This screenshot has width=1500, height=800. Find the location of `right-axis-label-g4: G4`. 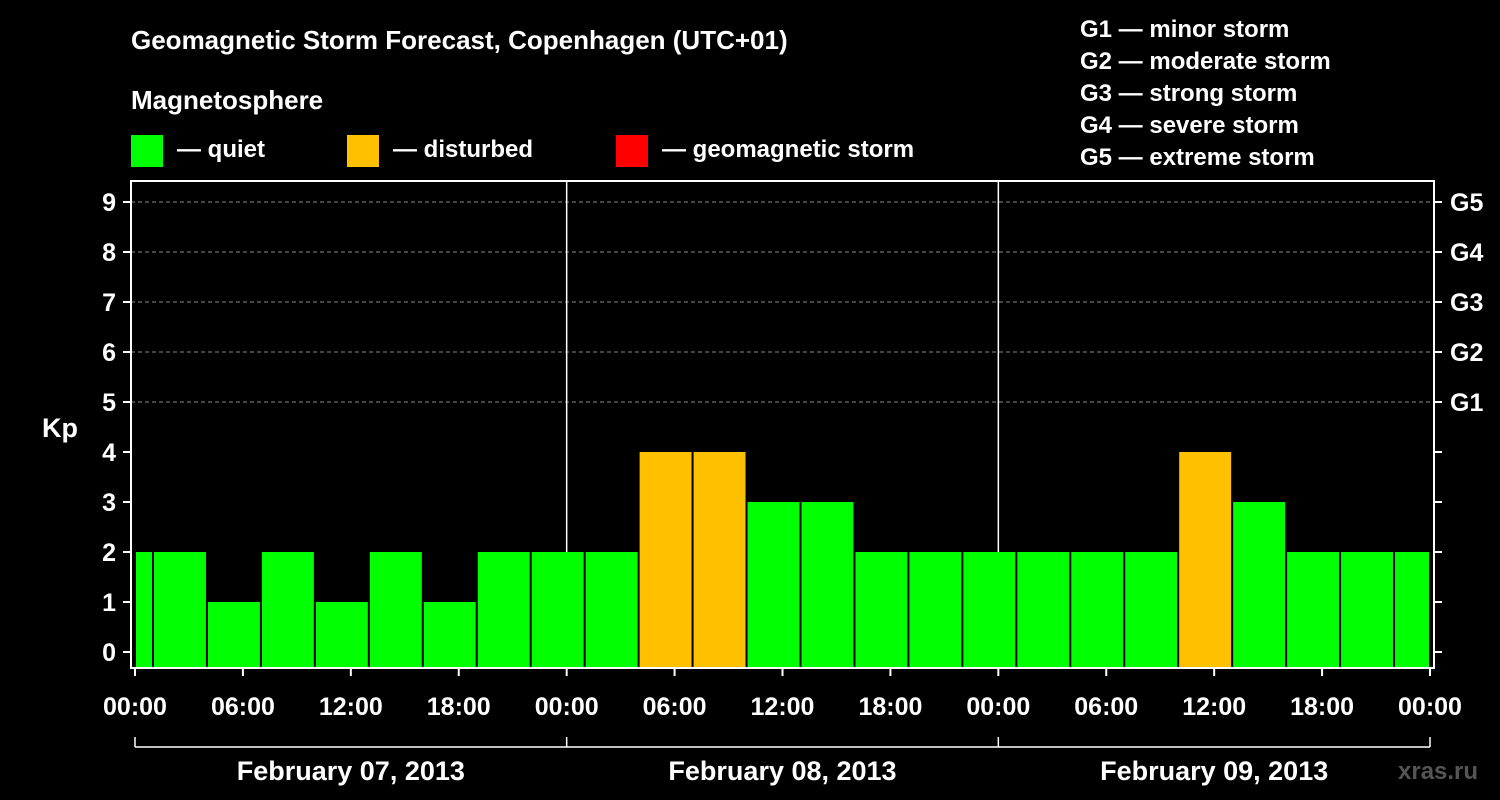

right-axis-label-g4: G4 is located at coordinates (1466, 253).